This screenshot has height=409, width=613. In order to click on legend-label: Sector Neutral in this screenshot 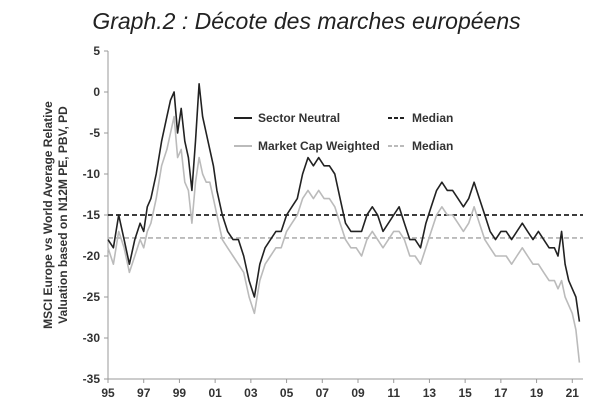, I will do `click(299, 118)`.